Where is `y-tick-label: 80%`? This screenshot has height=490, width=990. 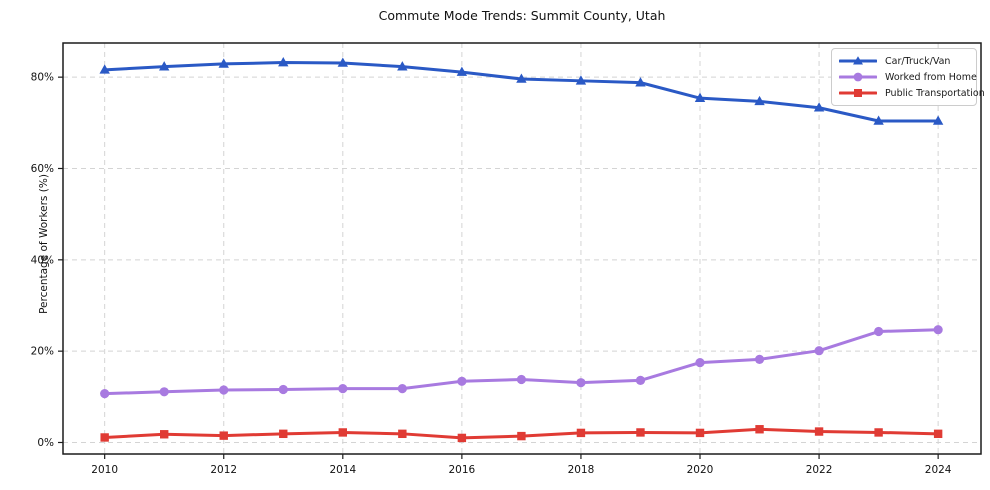
y-tick-label: 80% is located at coordinates (42, 78).